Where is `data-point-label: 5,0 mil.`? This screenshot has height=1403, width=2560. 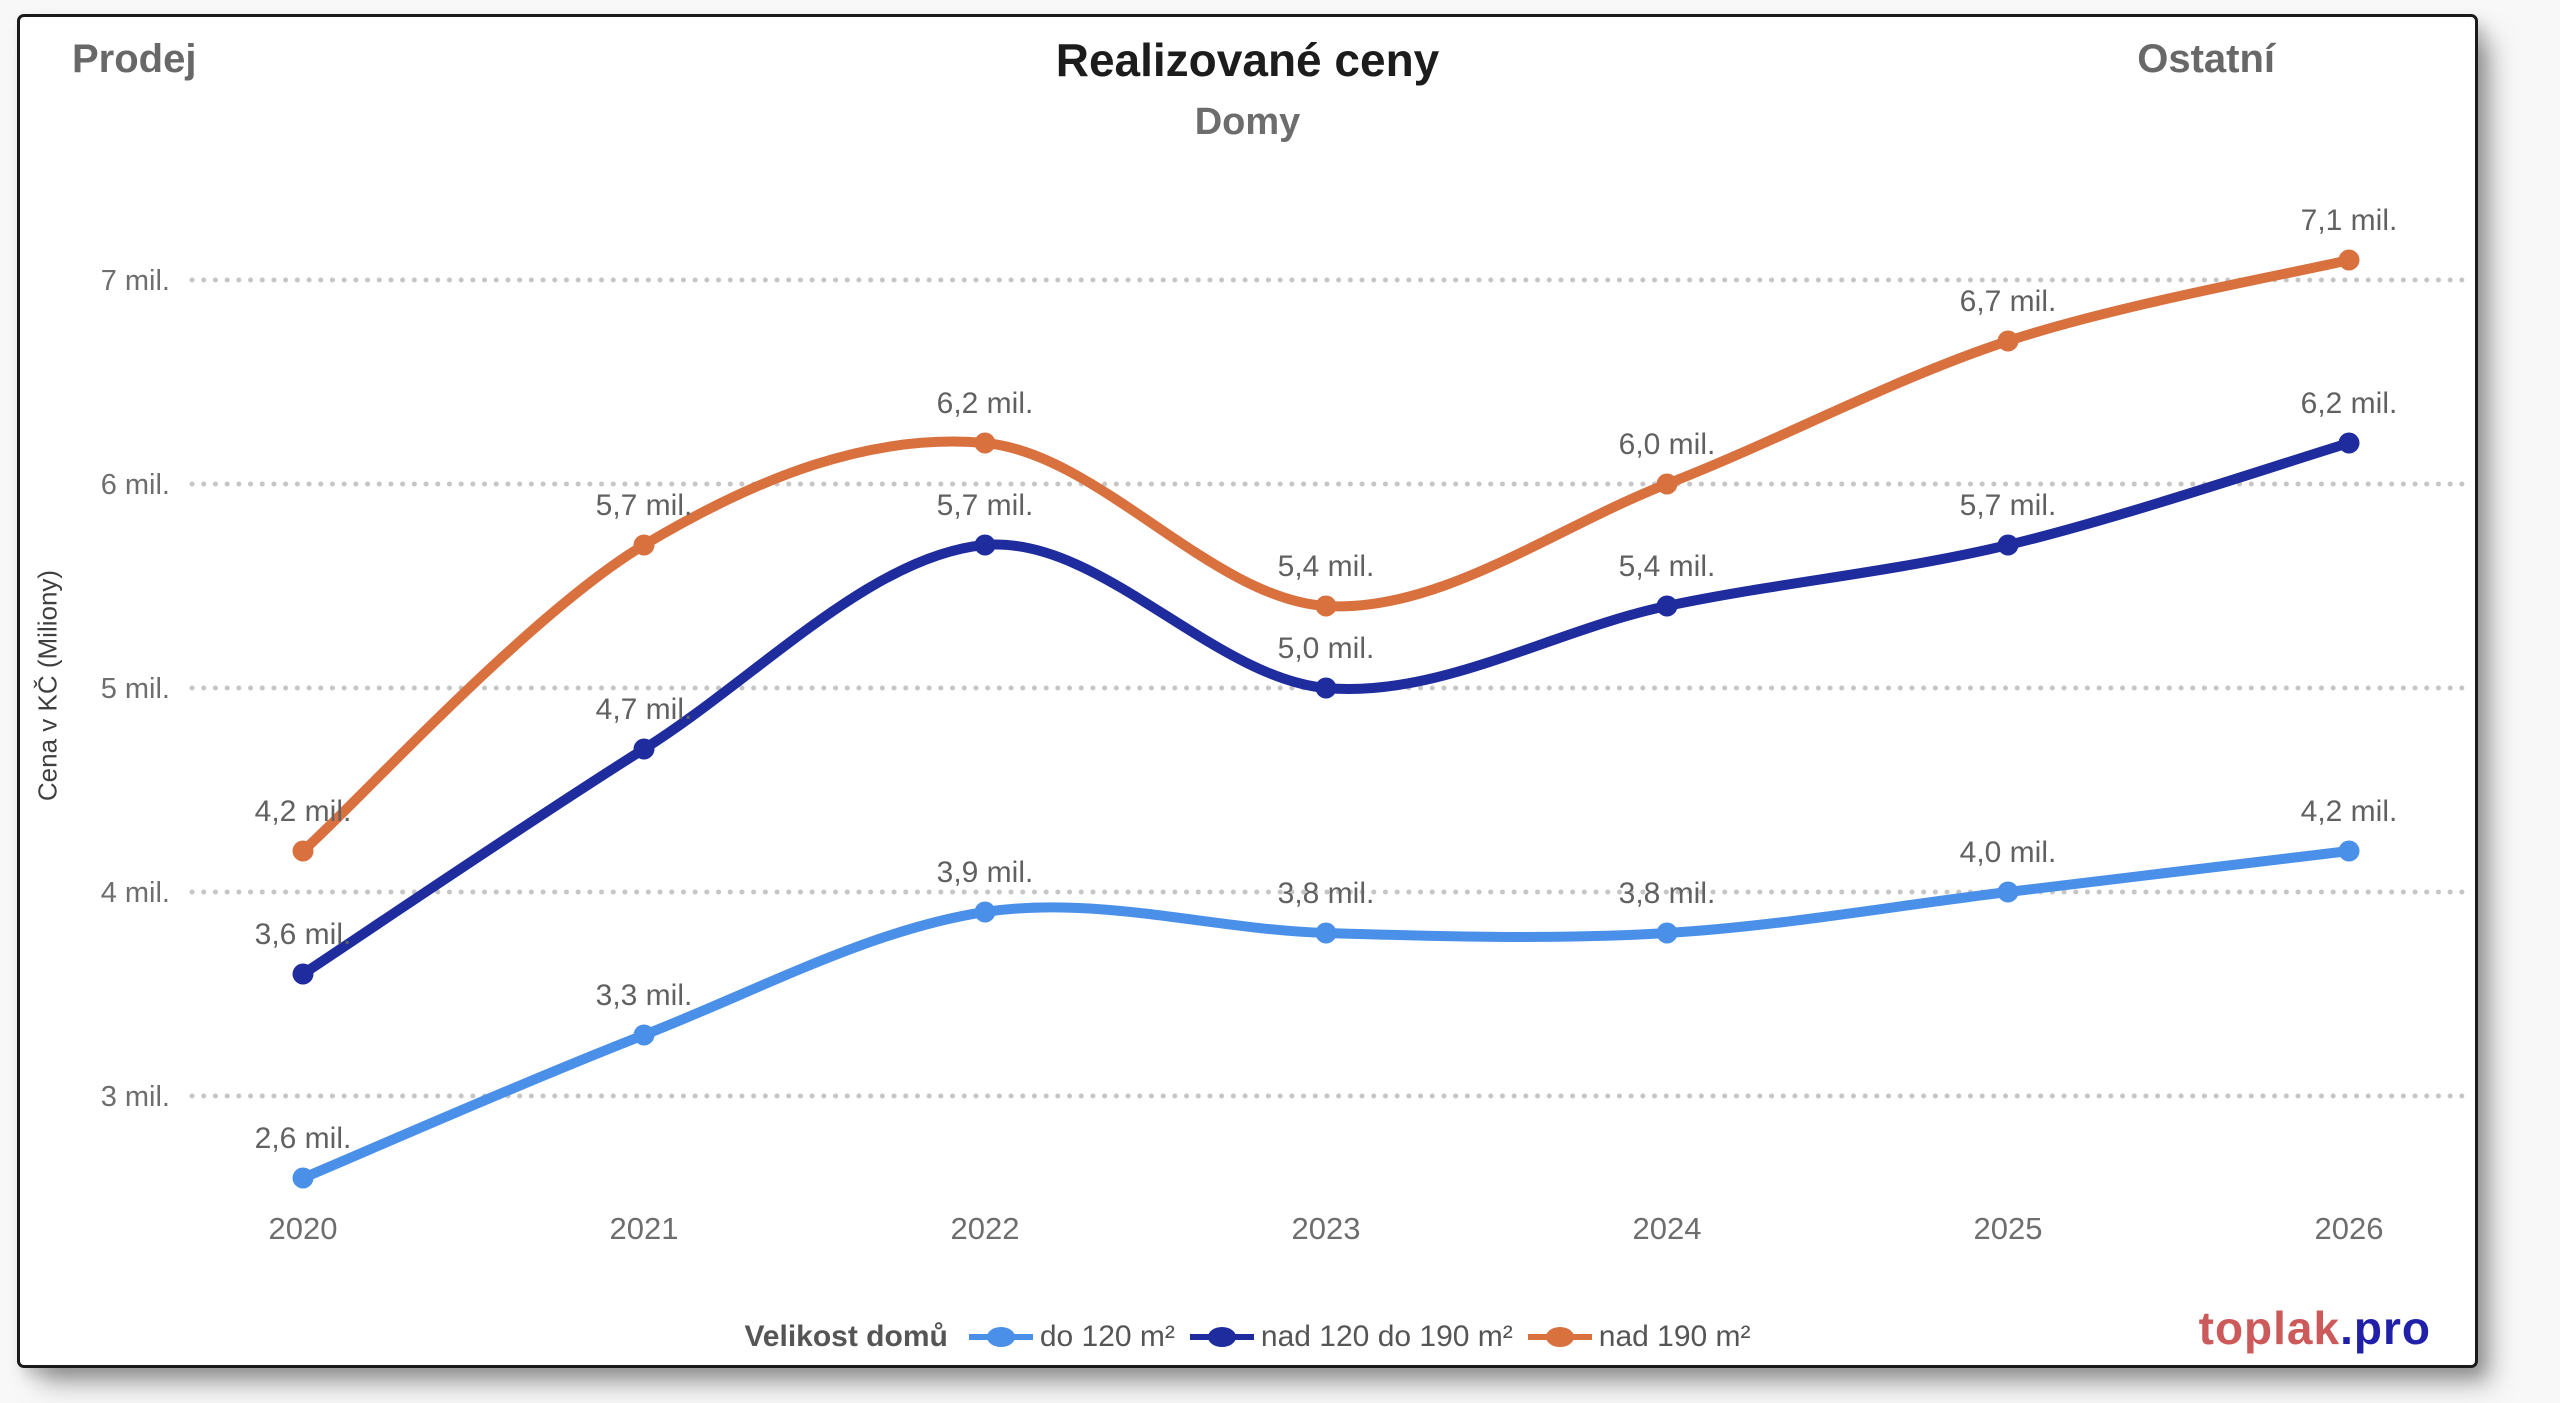
data-point-label: 5,0 mil. is located at coordinates (1326, 648).